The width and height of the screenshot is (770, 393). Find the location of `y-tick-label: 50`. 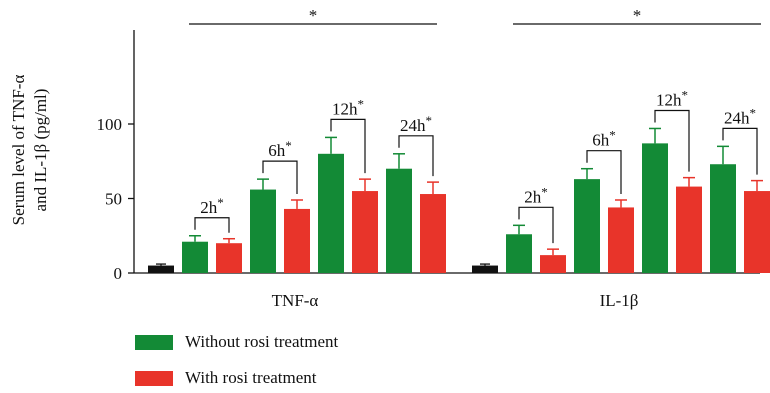

y-tick-label: 50 is located at coordinates (113, 199).